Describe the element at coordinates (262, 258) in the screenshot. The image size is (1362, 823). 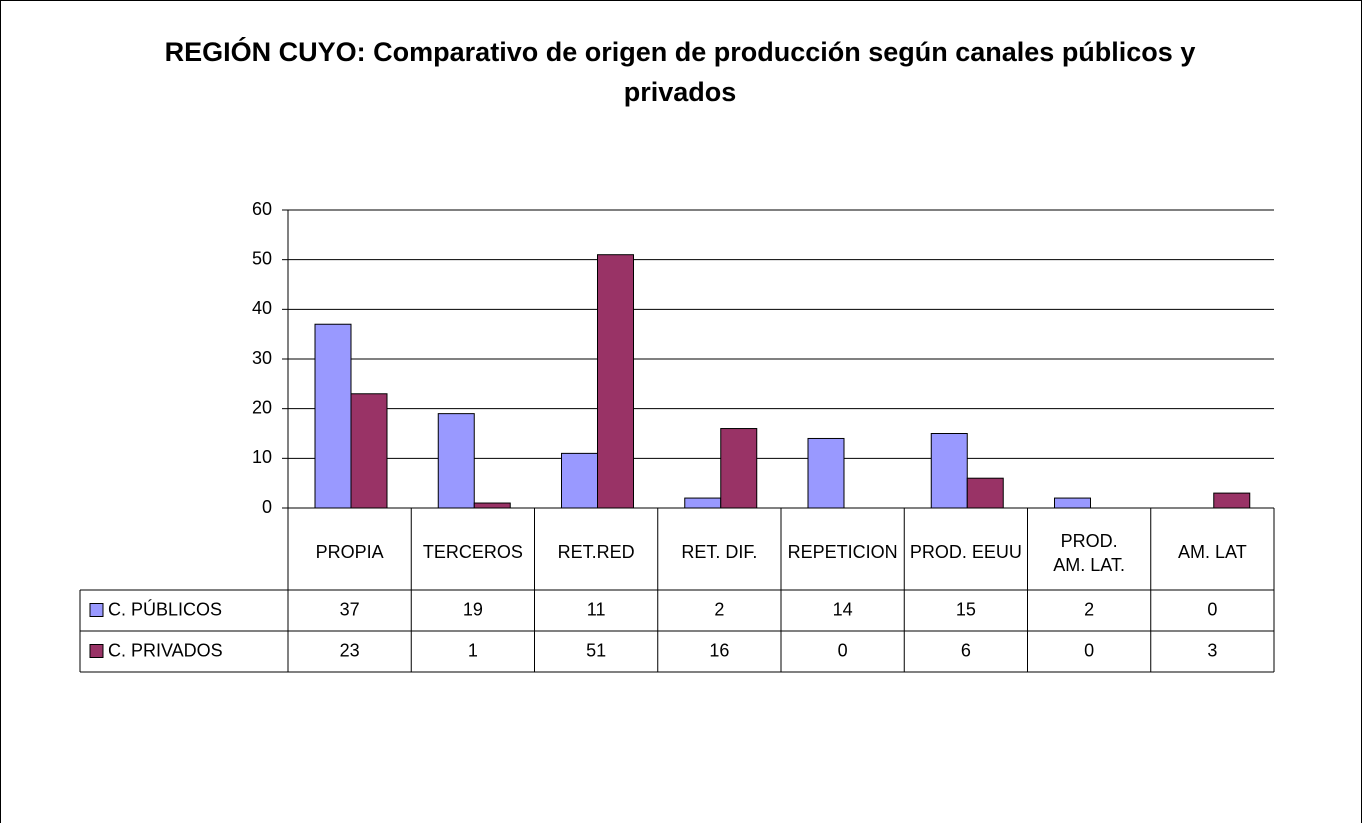
I see `y-tick-label: 50` at that location.